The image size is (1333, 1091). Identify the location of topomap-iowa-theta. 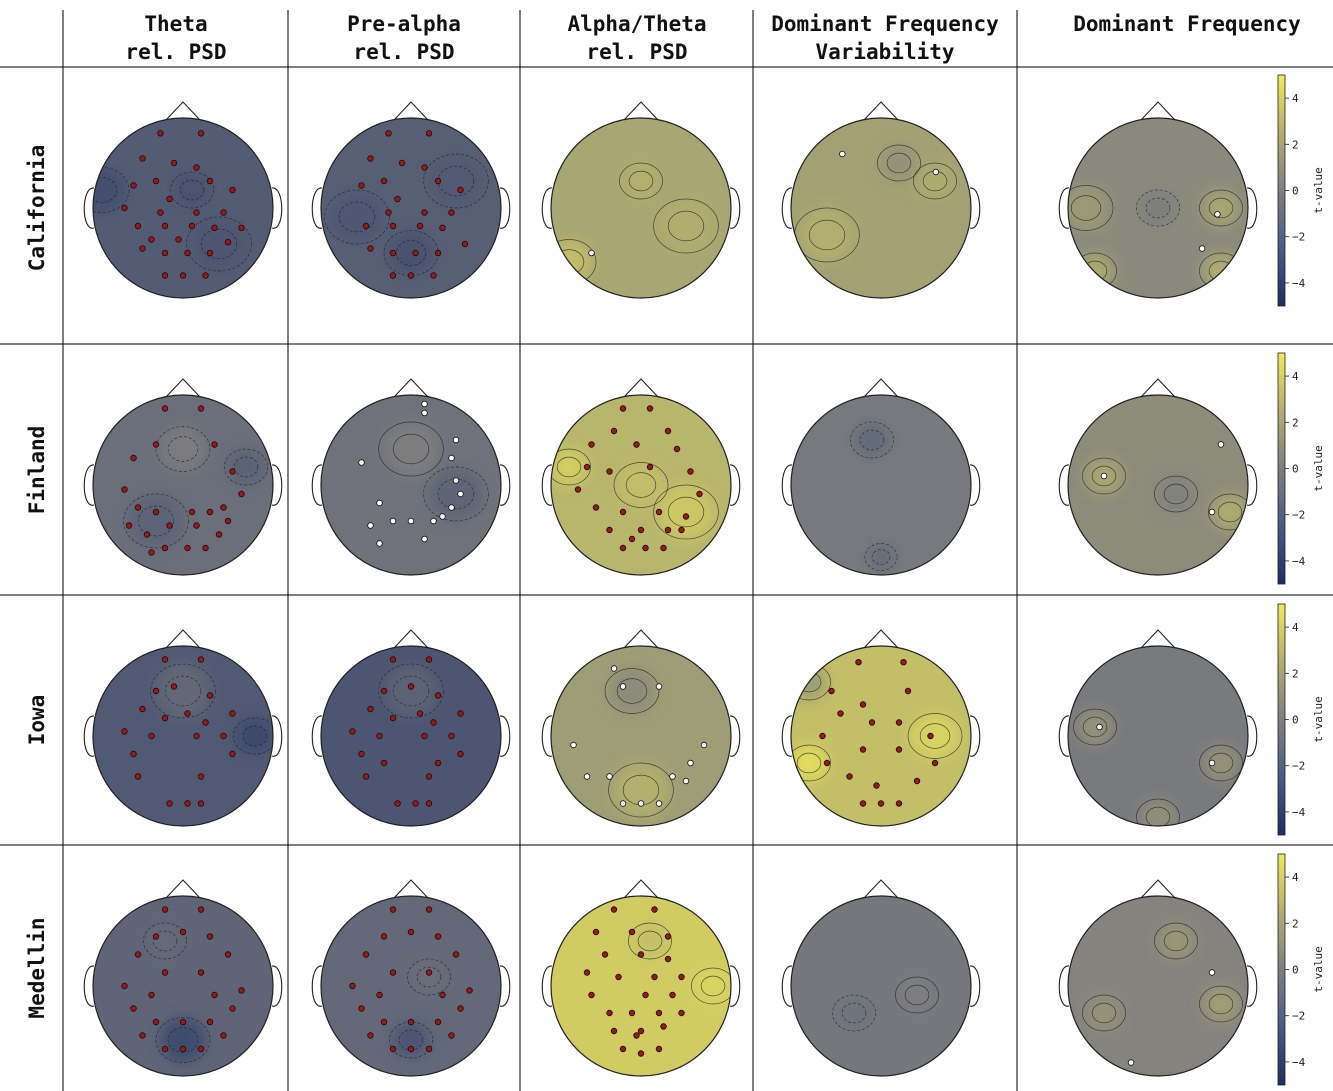
(183, 728).